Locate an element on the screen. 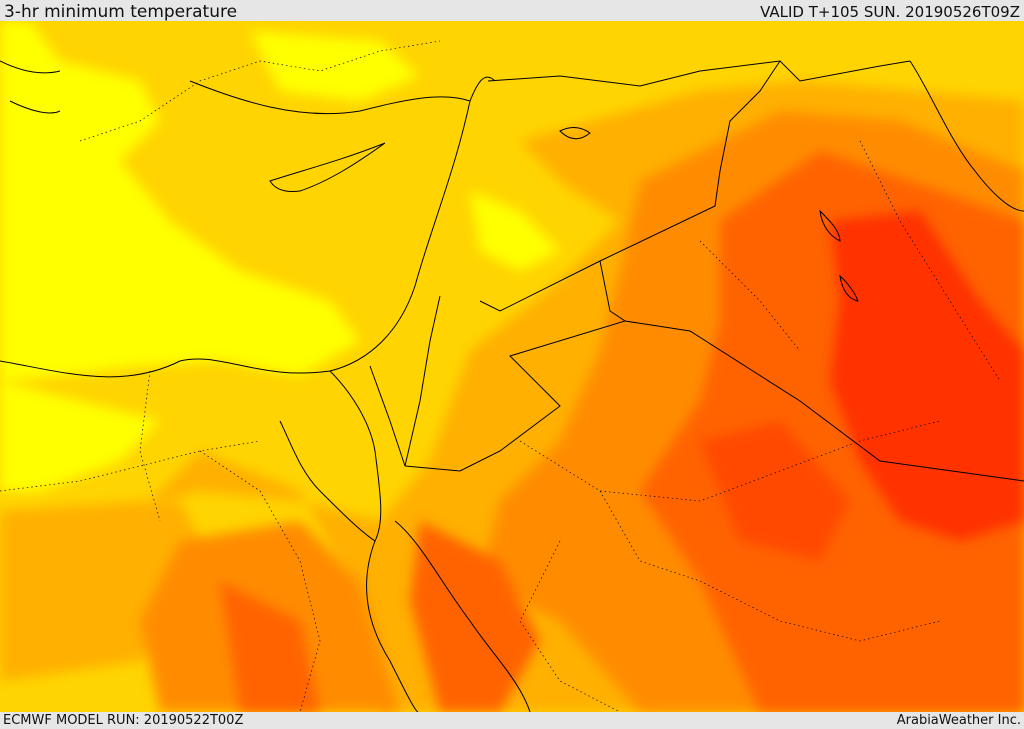 The height and width of the screenshot is (729, 1024). map-title: 3-hr minimum temperature is located at coordinates (121, 12).